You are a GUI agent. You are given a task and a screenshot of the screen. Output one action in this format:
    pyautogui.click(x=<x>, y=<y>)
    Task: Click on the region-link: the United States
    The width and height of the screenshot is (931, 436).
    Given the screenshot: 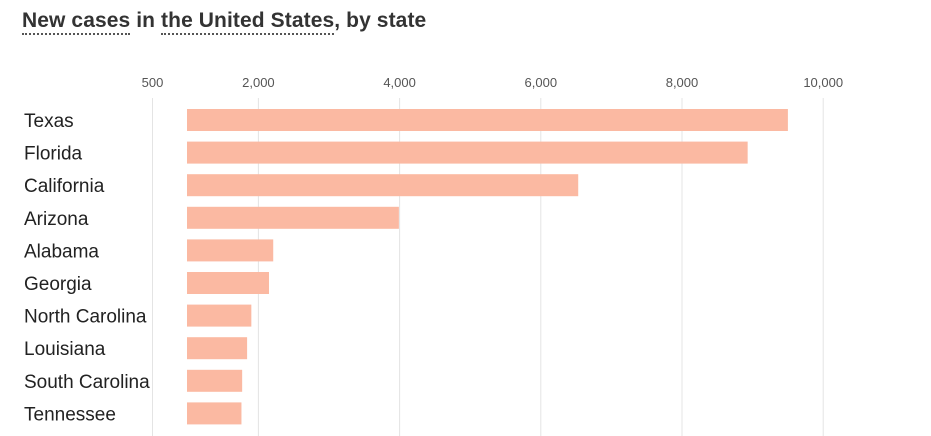 What is the action you would take?
    pyautogui.click(x=248, y=22)
    